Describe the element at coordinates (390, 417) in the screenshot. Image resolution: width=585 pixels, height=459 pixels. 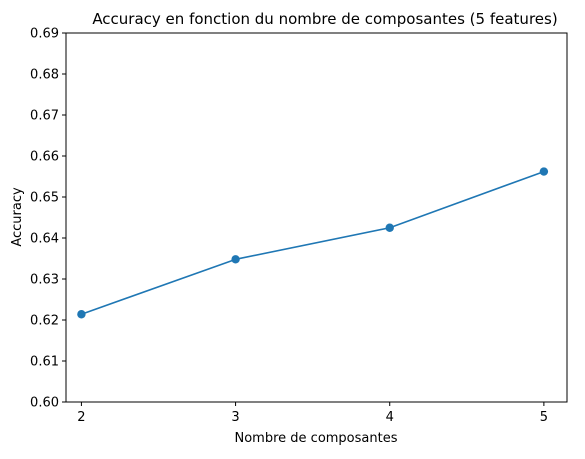
I see `x-tick-label: 4` at that location.